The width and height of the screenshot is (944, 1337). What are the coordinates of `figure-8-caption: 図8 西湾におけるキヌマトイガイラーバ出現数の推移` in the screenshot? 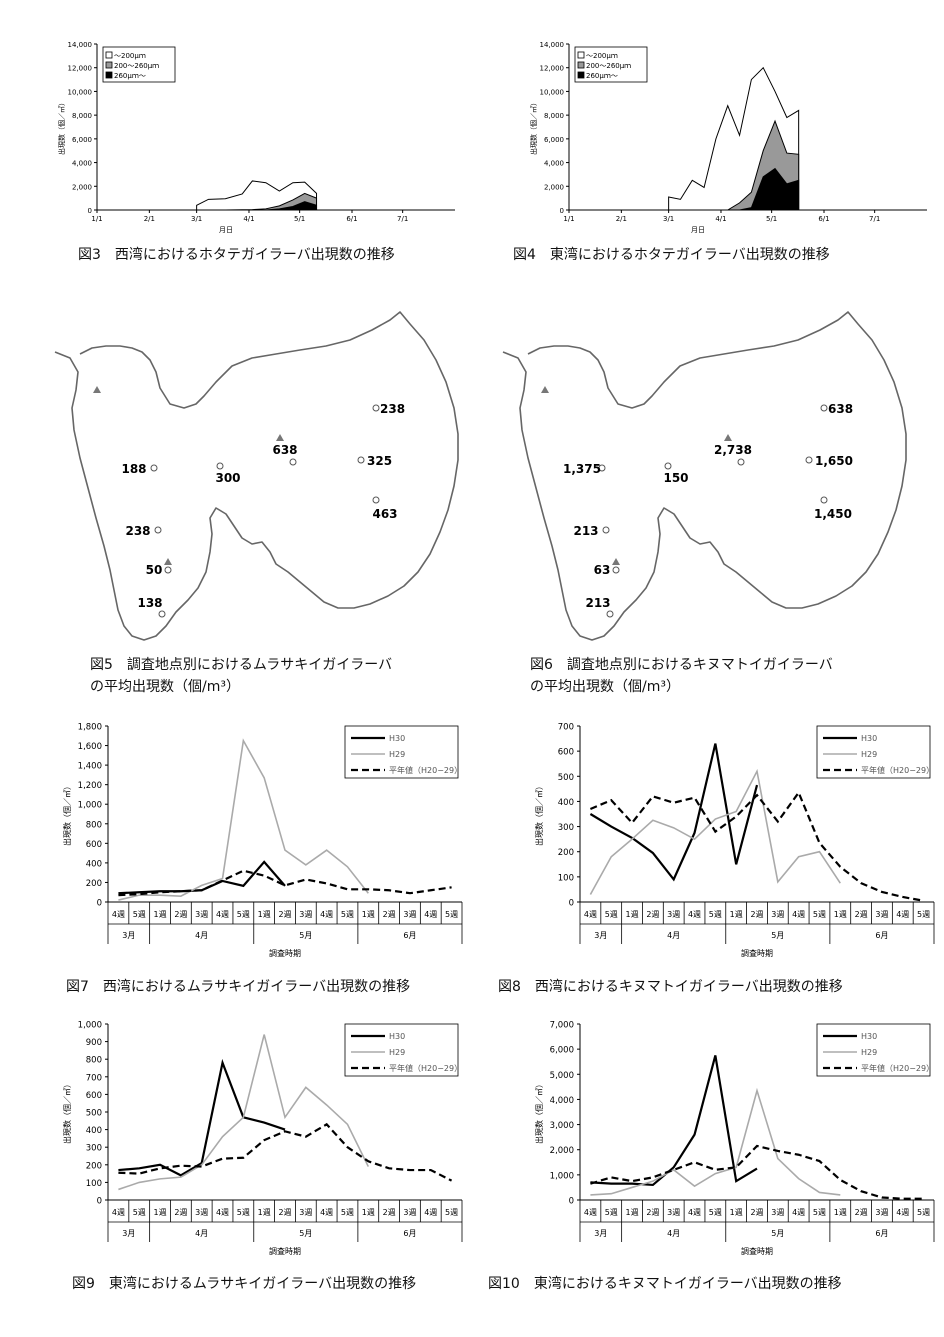 It's located at (670, 987).